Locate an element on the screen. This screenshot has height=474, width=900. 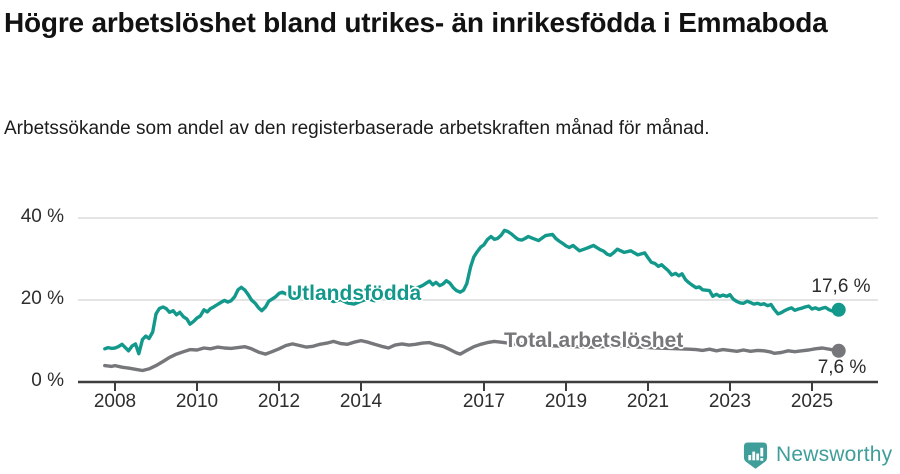
x-tick-label: 2008 is located at coordinates (115, 401).